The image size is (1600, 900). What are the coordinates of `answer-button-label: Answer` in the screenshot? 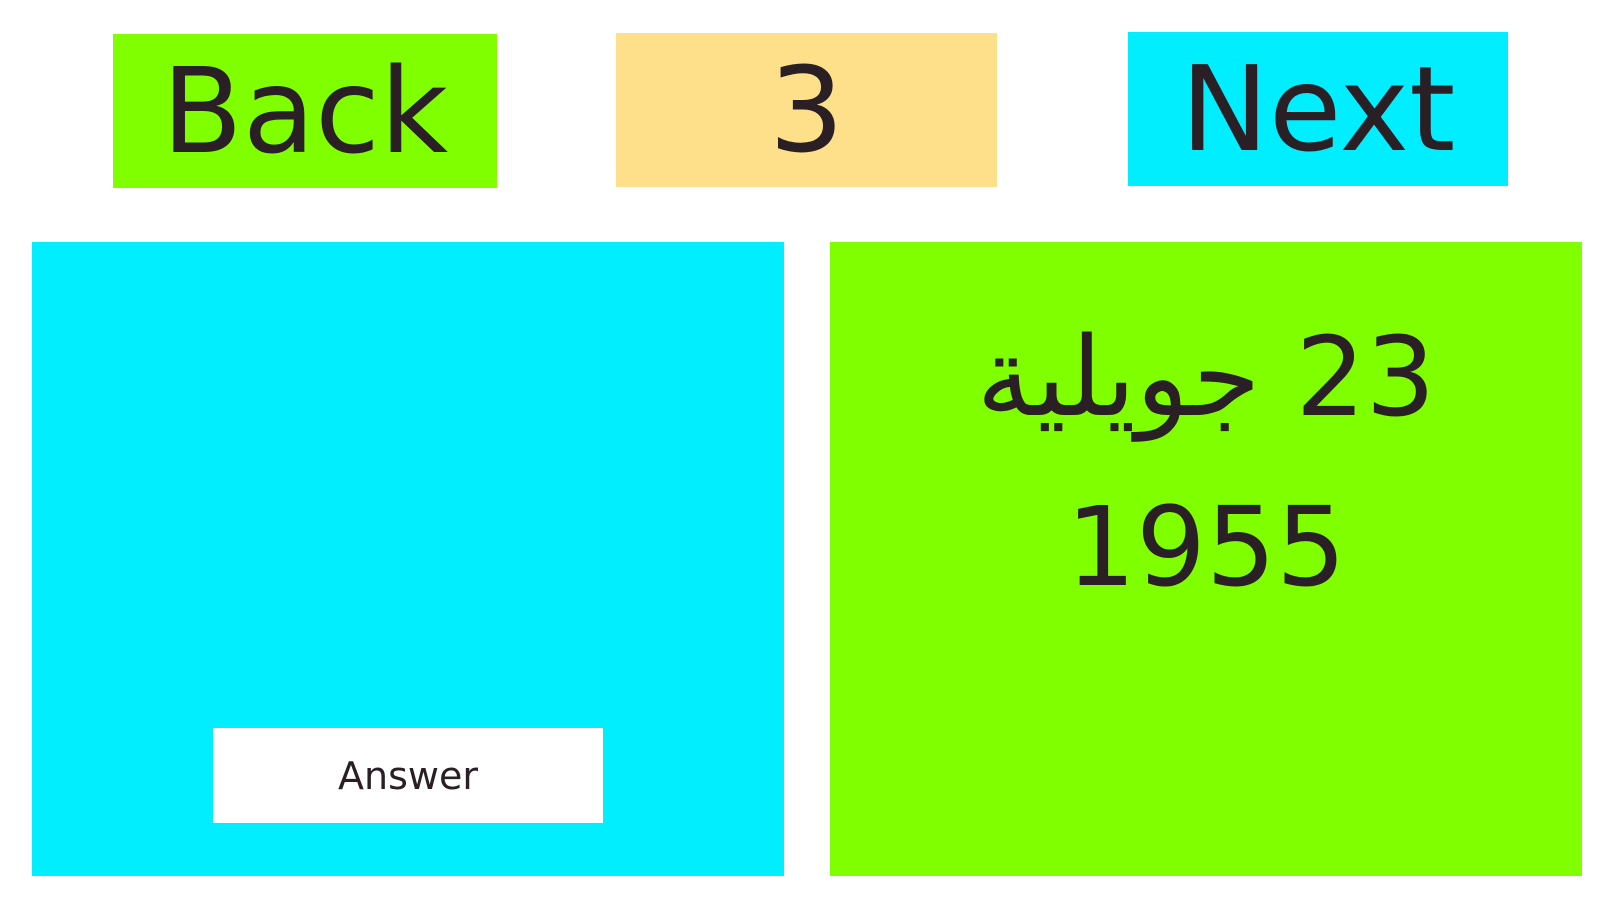 It's located at (408, 775).